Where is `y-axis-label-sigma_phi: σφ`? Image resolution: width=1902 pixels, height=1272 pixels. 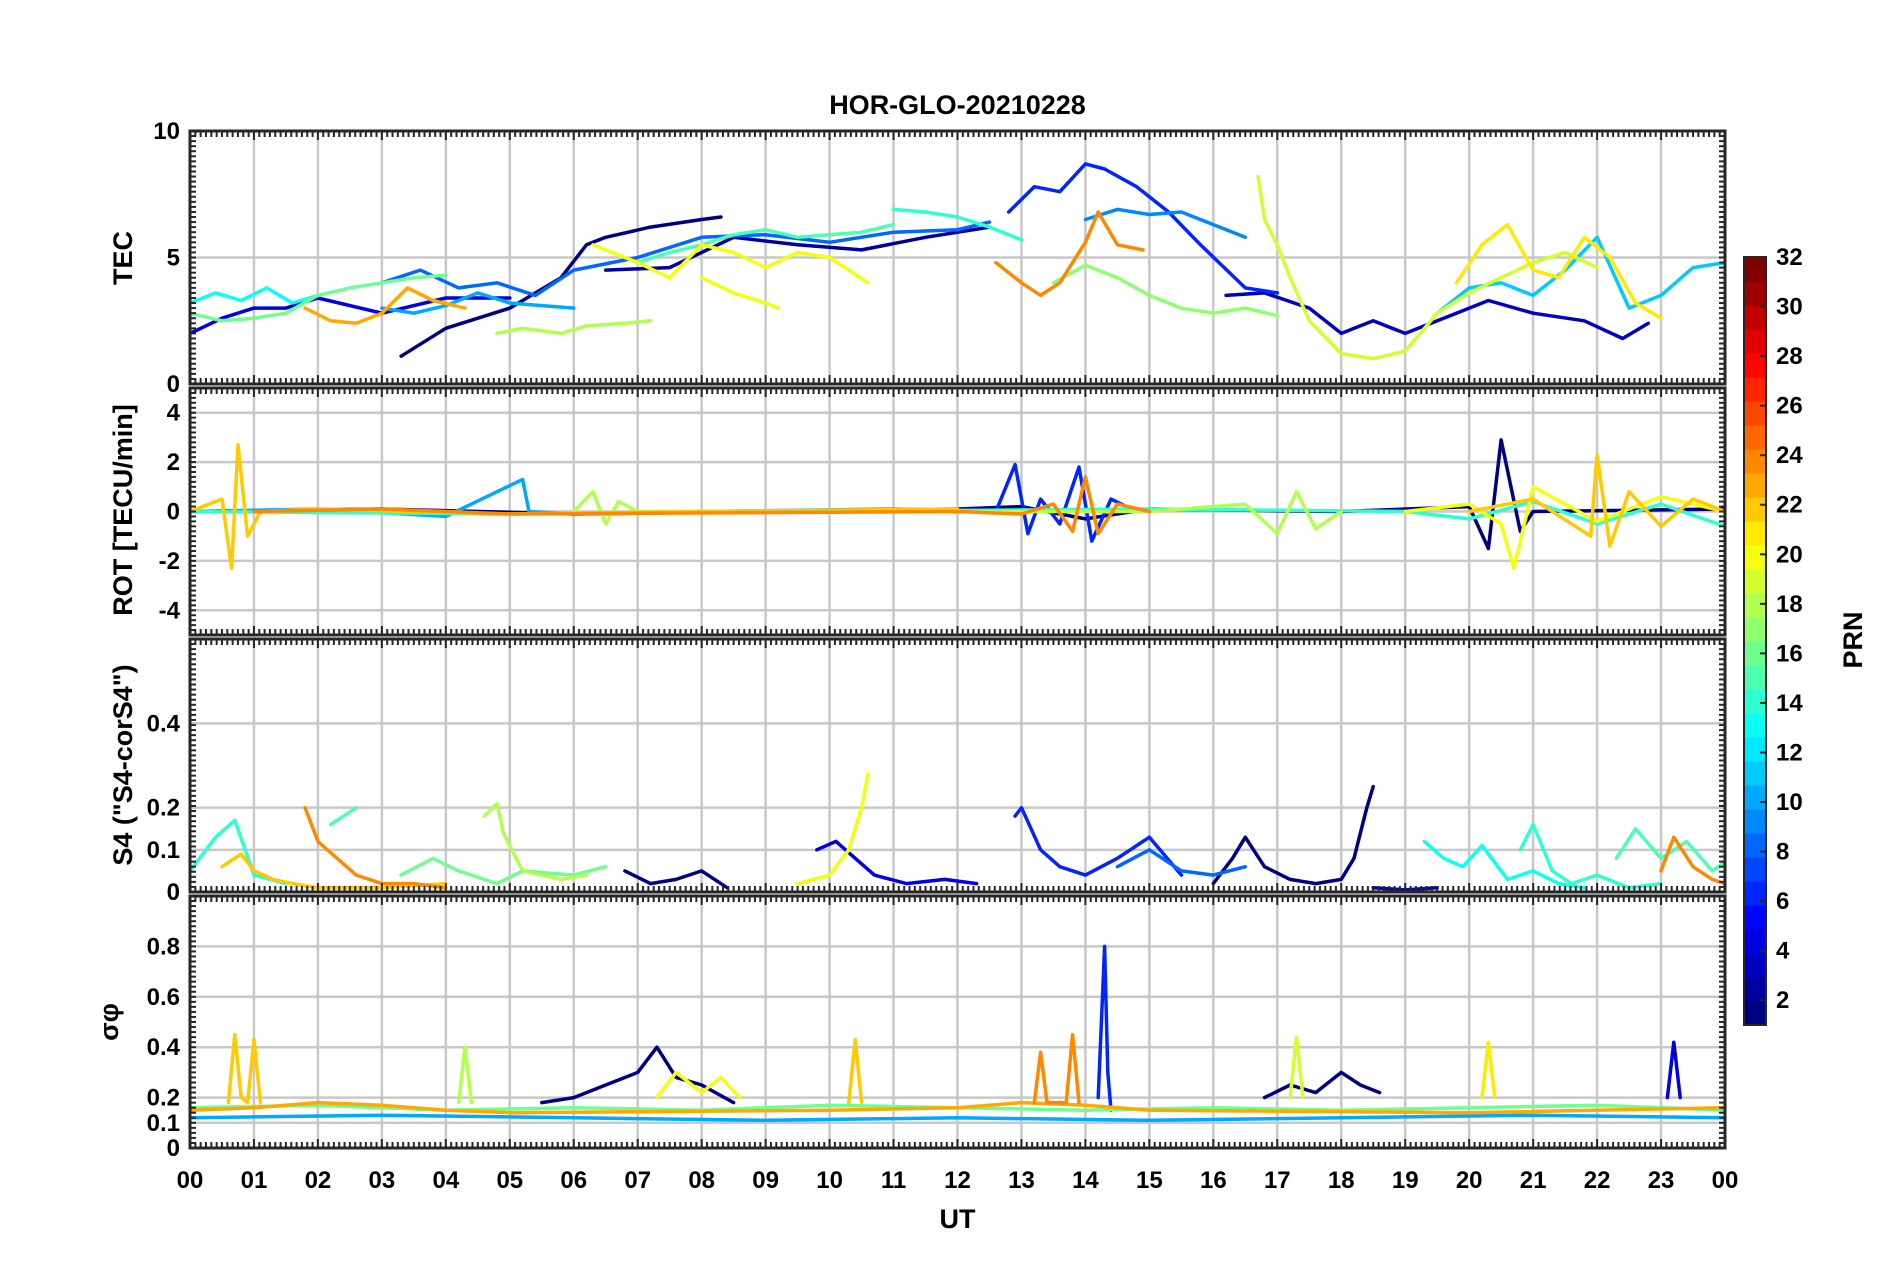 y-axis-label-sigma_phi: σφ is located at coordinates (109, 1022).